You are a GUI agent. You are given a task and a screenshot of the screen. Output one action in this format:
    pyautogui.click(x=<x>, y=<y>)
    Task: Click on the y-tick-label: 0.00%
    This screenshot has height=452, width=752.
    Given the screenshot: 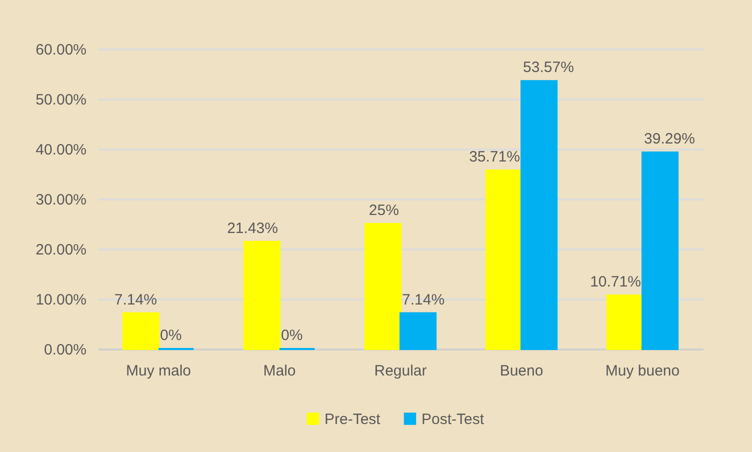 What is the action you would take?
    pyautogui.click(x=65, y=350)
    